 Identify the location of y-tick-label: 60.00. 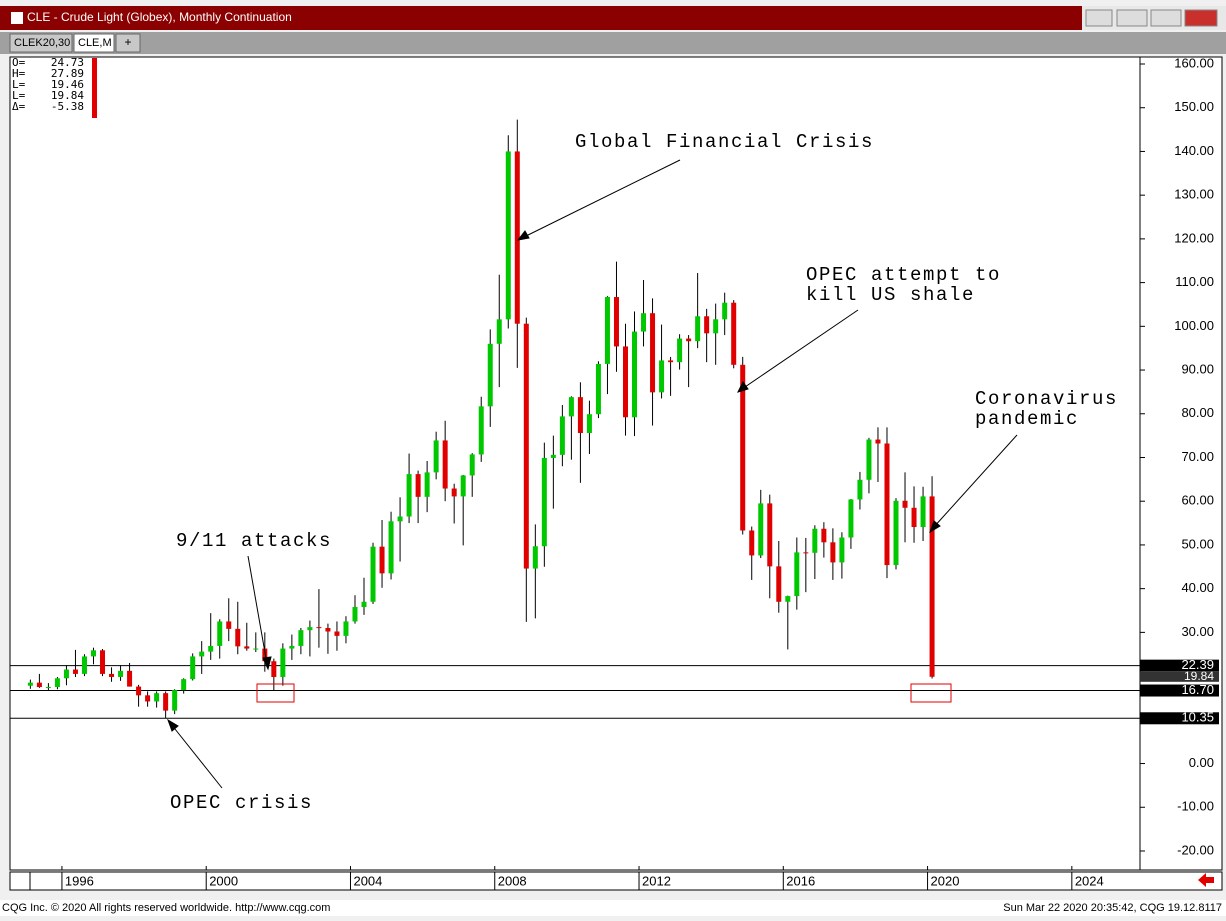
(1197, 500).